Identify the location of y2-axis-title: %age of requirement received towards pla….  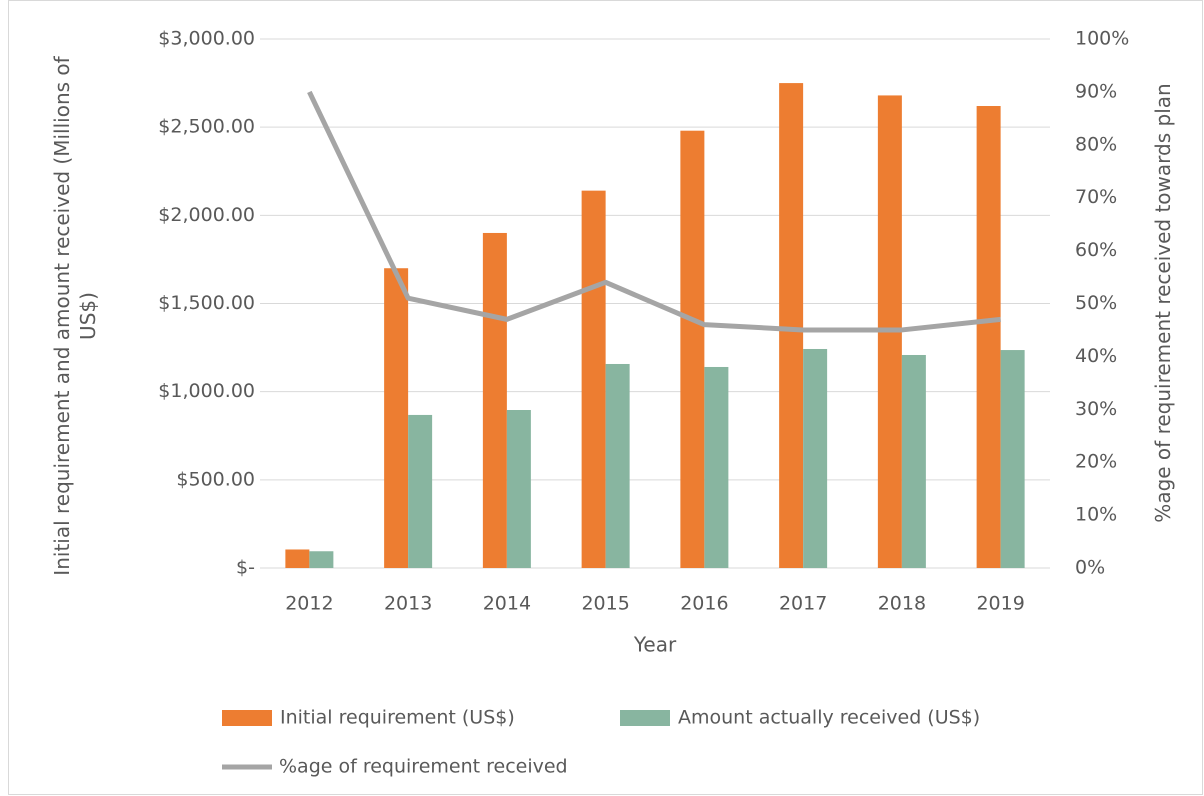
(1163, 303).